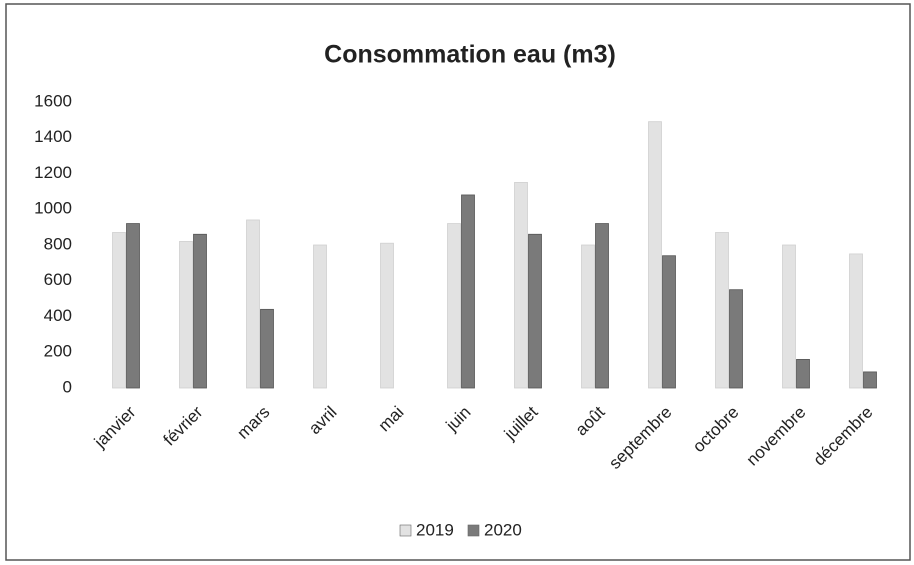 The width and height of the screenshot is (914, 565). I want to click on y-tick-label: 400, so click(58, 315).